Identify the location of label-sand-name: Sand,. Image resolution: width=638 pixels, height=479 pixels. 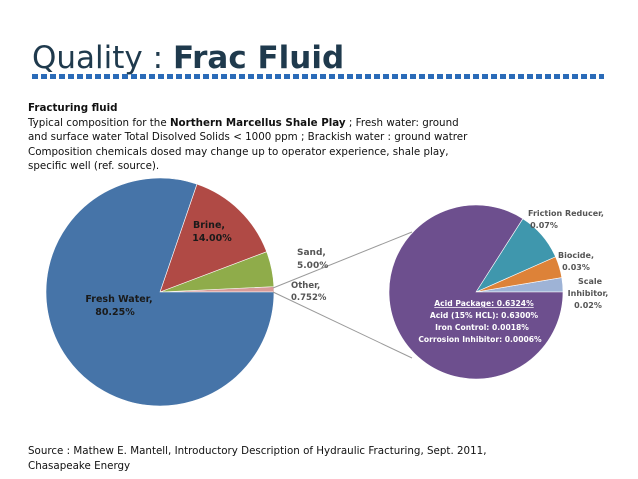
(311, 253).